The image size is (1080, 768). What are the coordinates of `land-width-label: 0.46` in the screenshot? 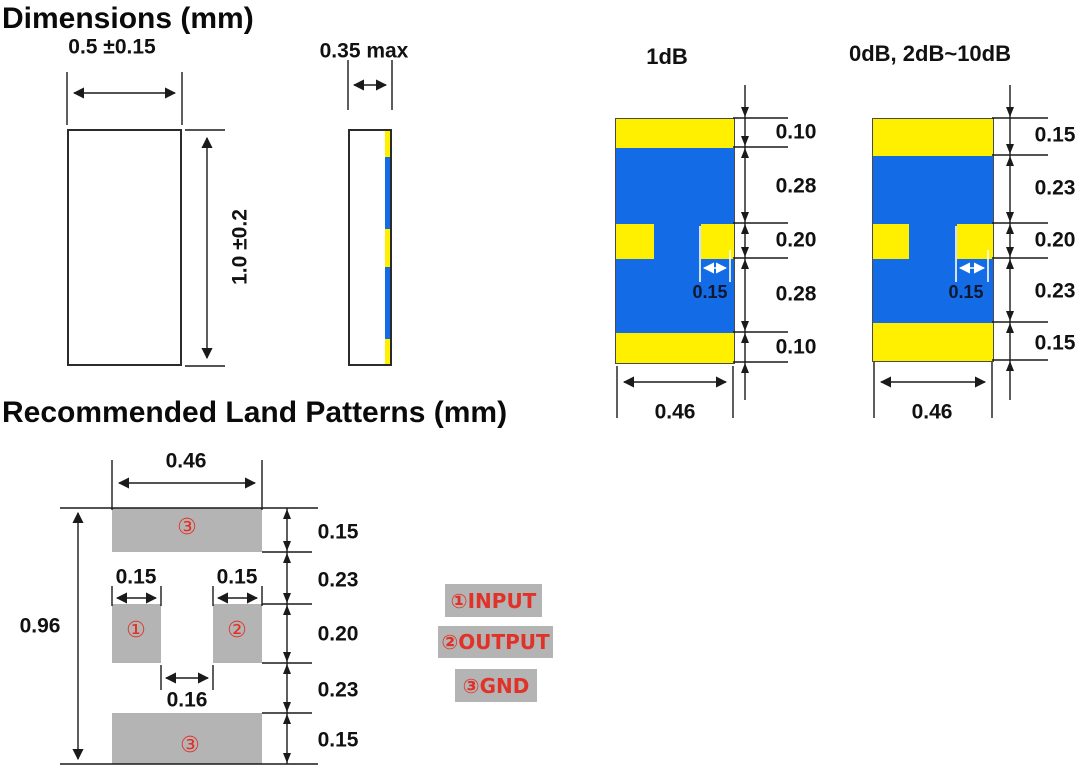 It's located at (186, 461).